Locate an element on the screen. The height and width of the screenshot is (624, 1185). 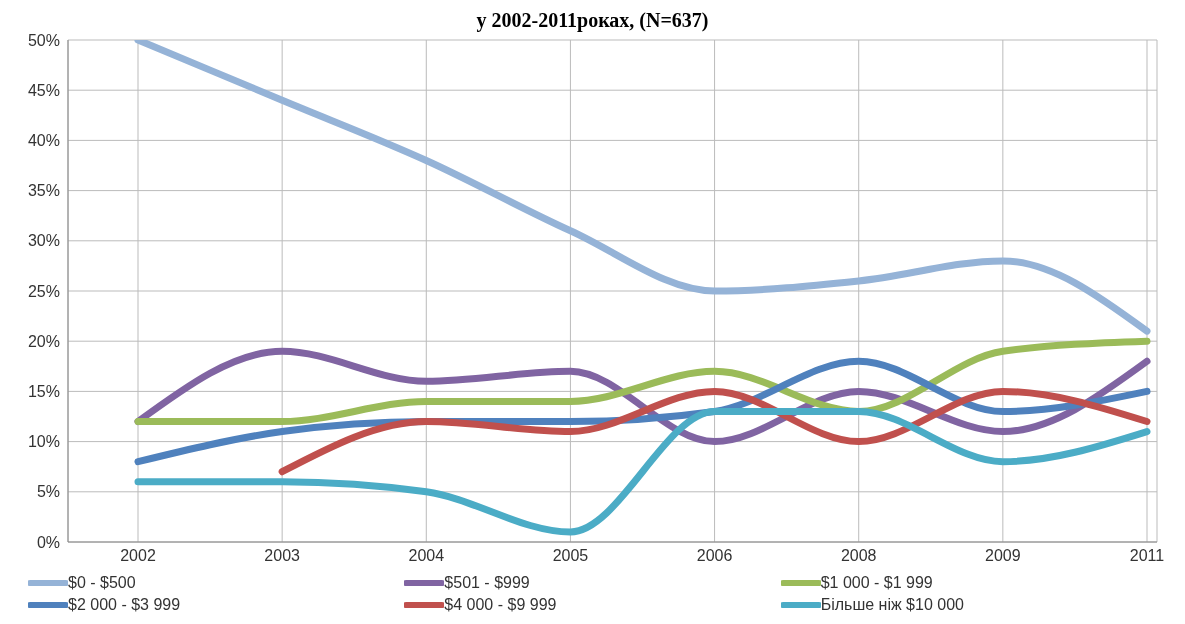
legend-label: $501 - $999 is located at coordinates (487, 583).